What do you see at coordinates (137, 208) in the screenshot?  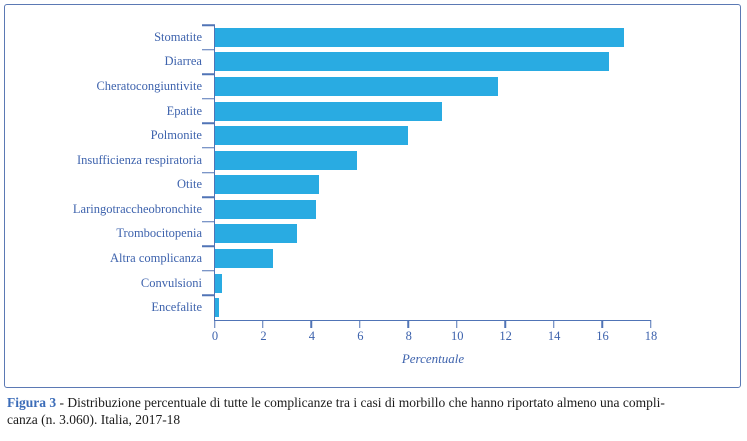 I see `category-label: Laringotraccheobronchite` at bounding box center [137, 208].